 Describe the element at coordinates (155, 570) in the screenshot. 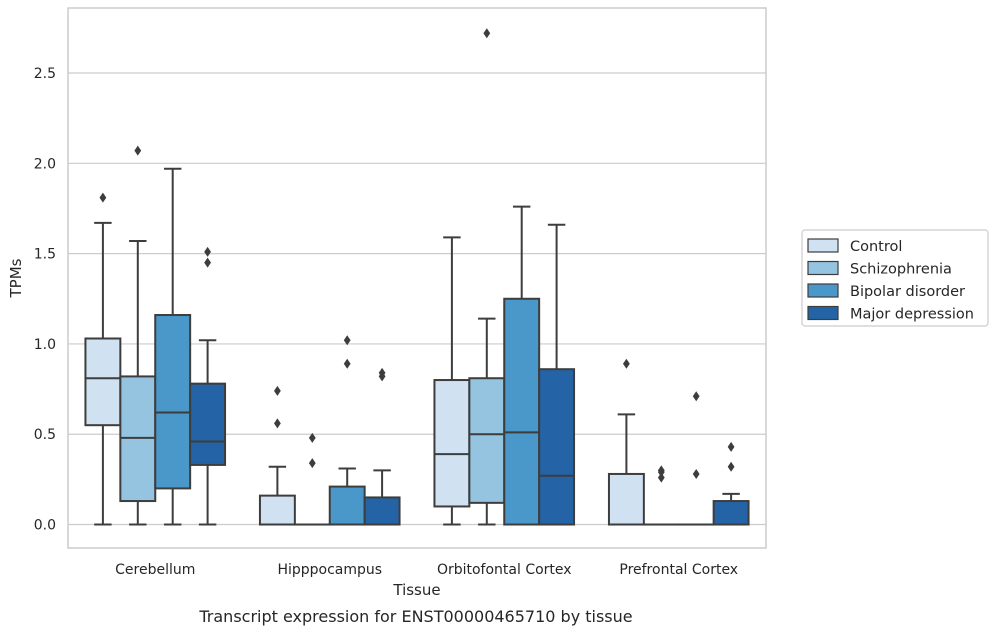

I see `x-tick-label: Cerebellum` at that location.